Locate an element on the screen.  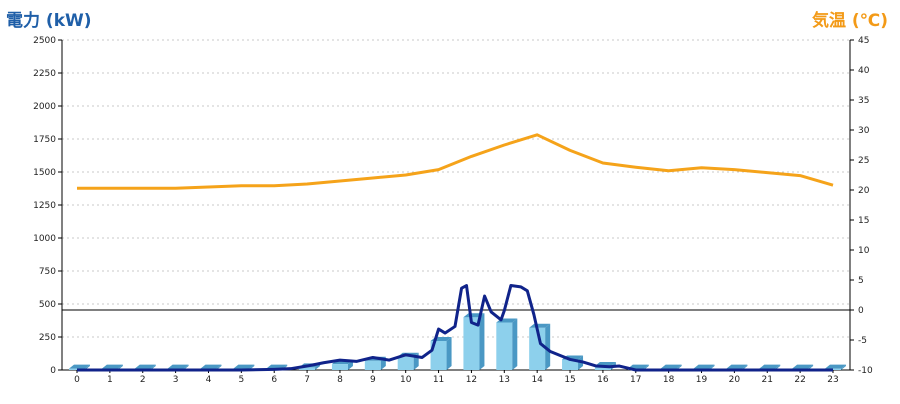
x-tick-label: 12 is located at coordinates (471, 380).